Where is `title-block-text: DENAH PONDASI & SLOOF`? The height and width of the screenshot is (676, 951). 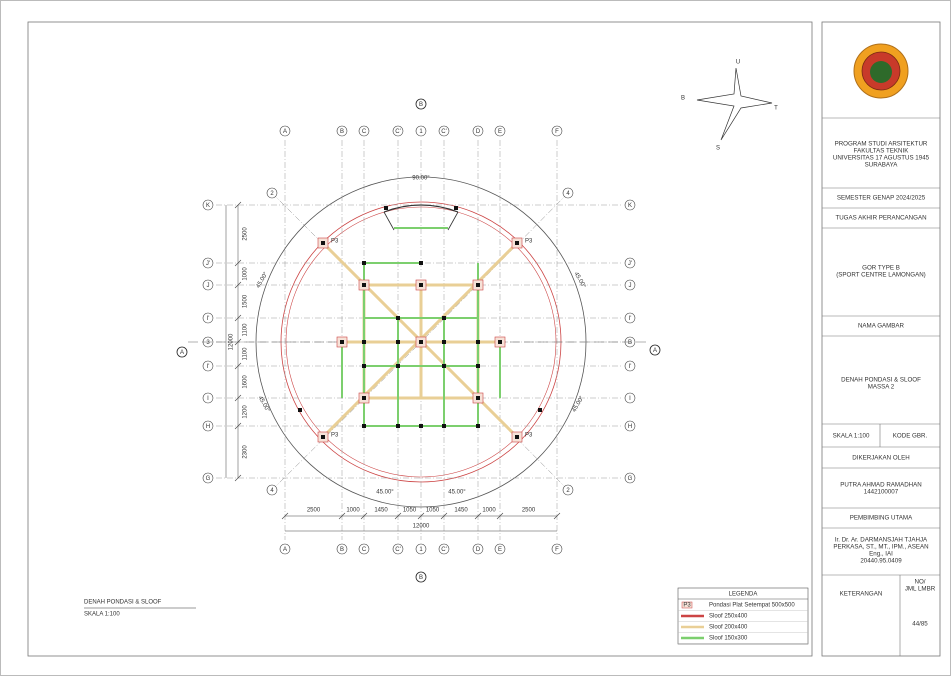 title-block-text: DENAH PONDASI & SLOOF is located at coordinates (881, 380).